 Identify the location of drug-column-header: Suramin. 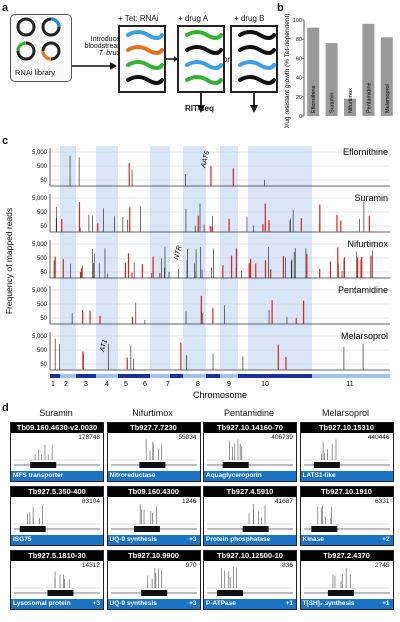
(56, 413).